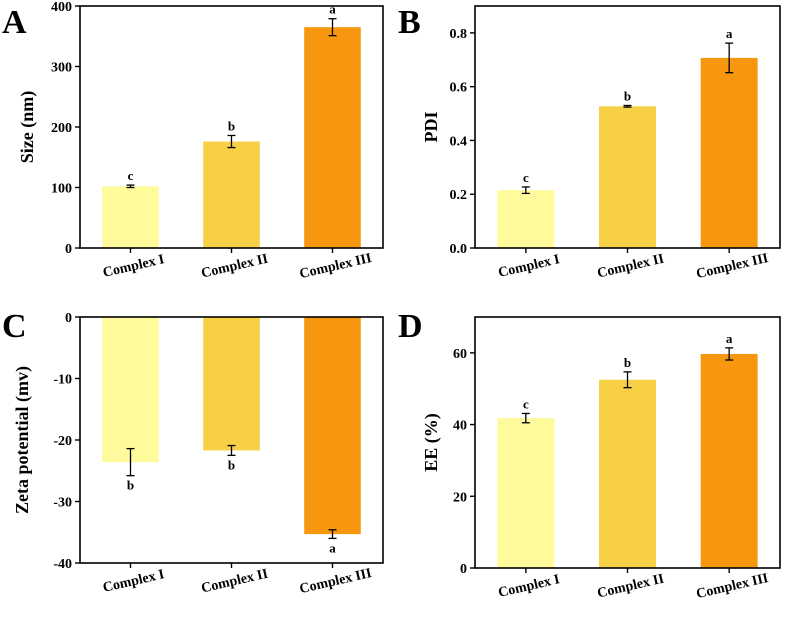 This screenshot has height=617, width=789. I want to click on panel-letter: A, so click(14, 22).